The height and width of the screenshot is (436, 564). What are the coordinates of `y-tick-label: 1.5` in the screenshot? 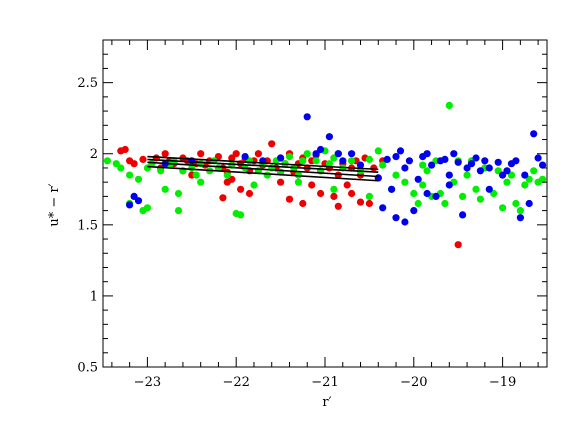 It's located at (87, 225).